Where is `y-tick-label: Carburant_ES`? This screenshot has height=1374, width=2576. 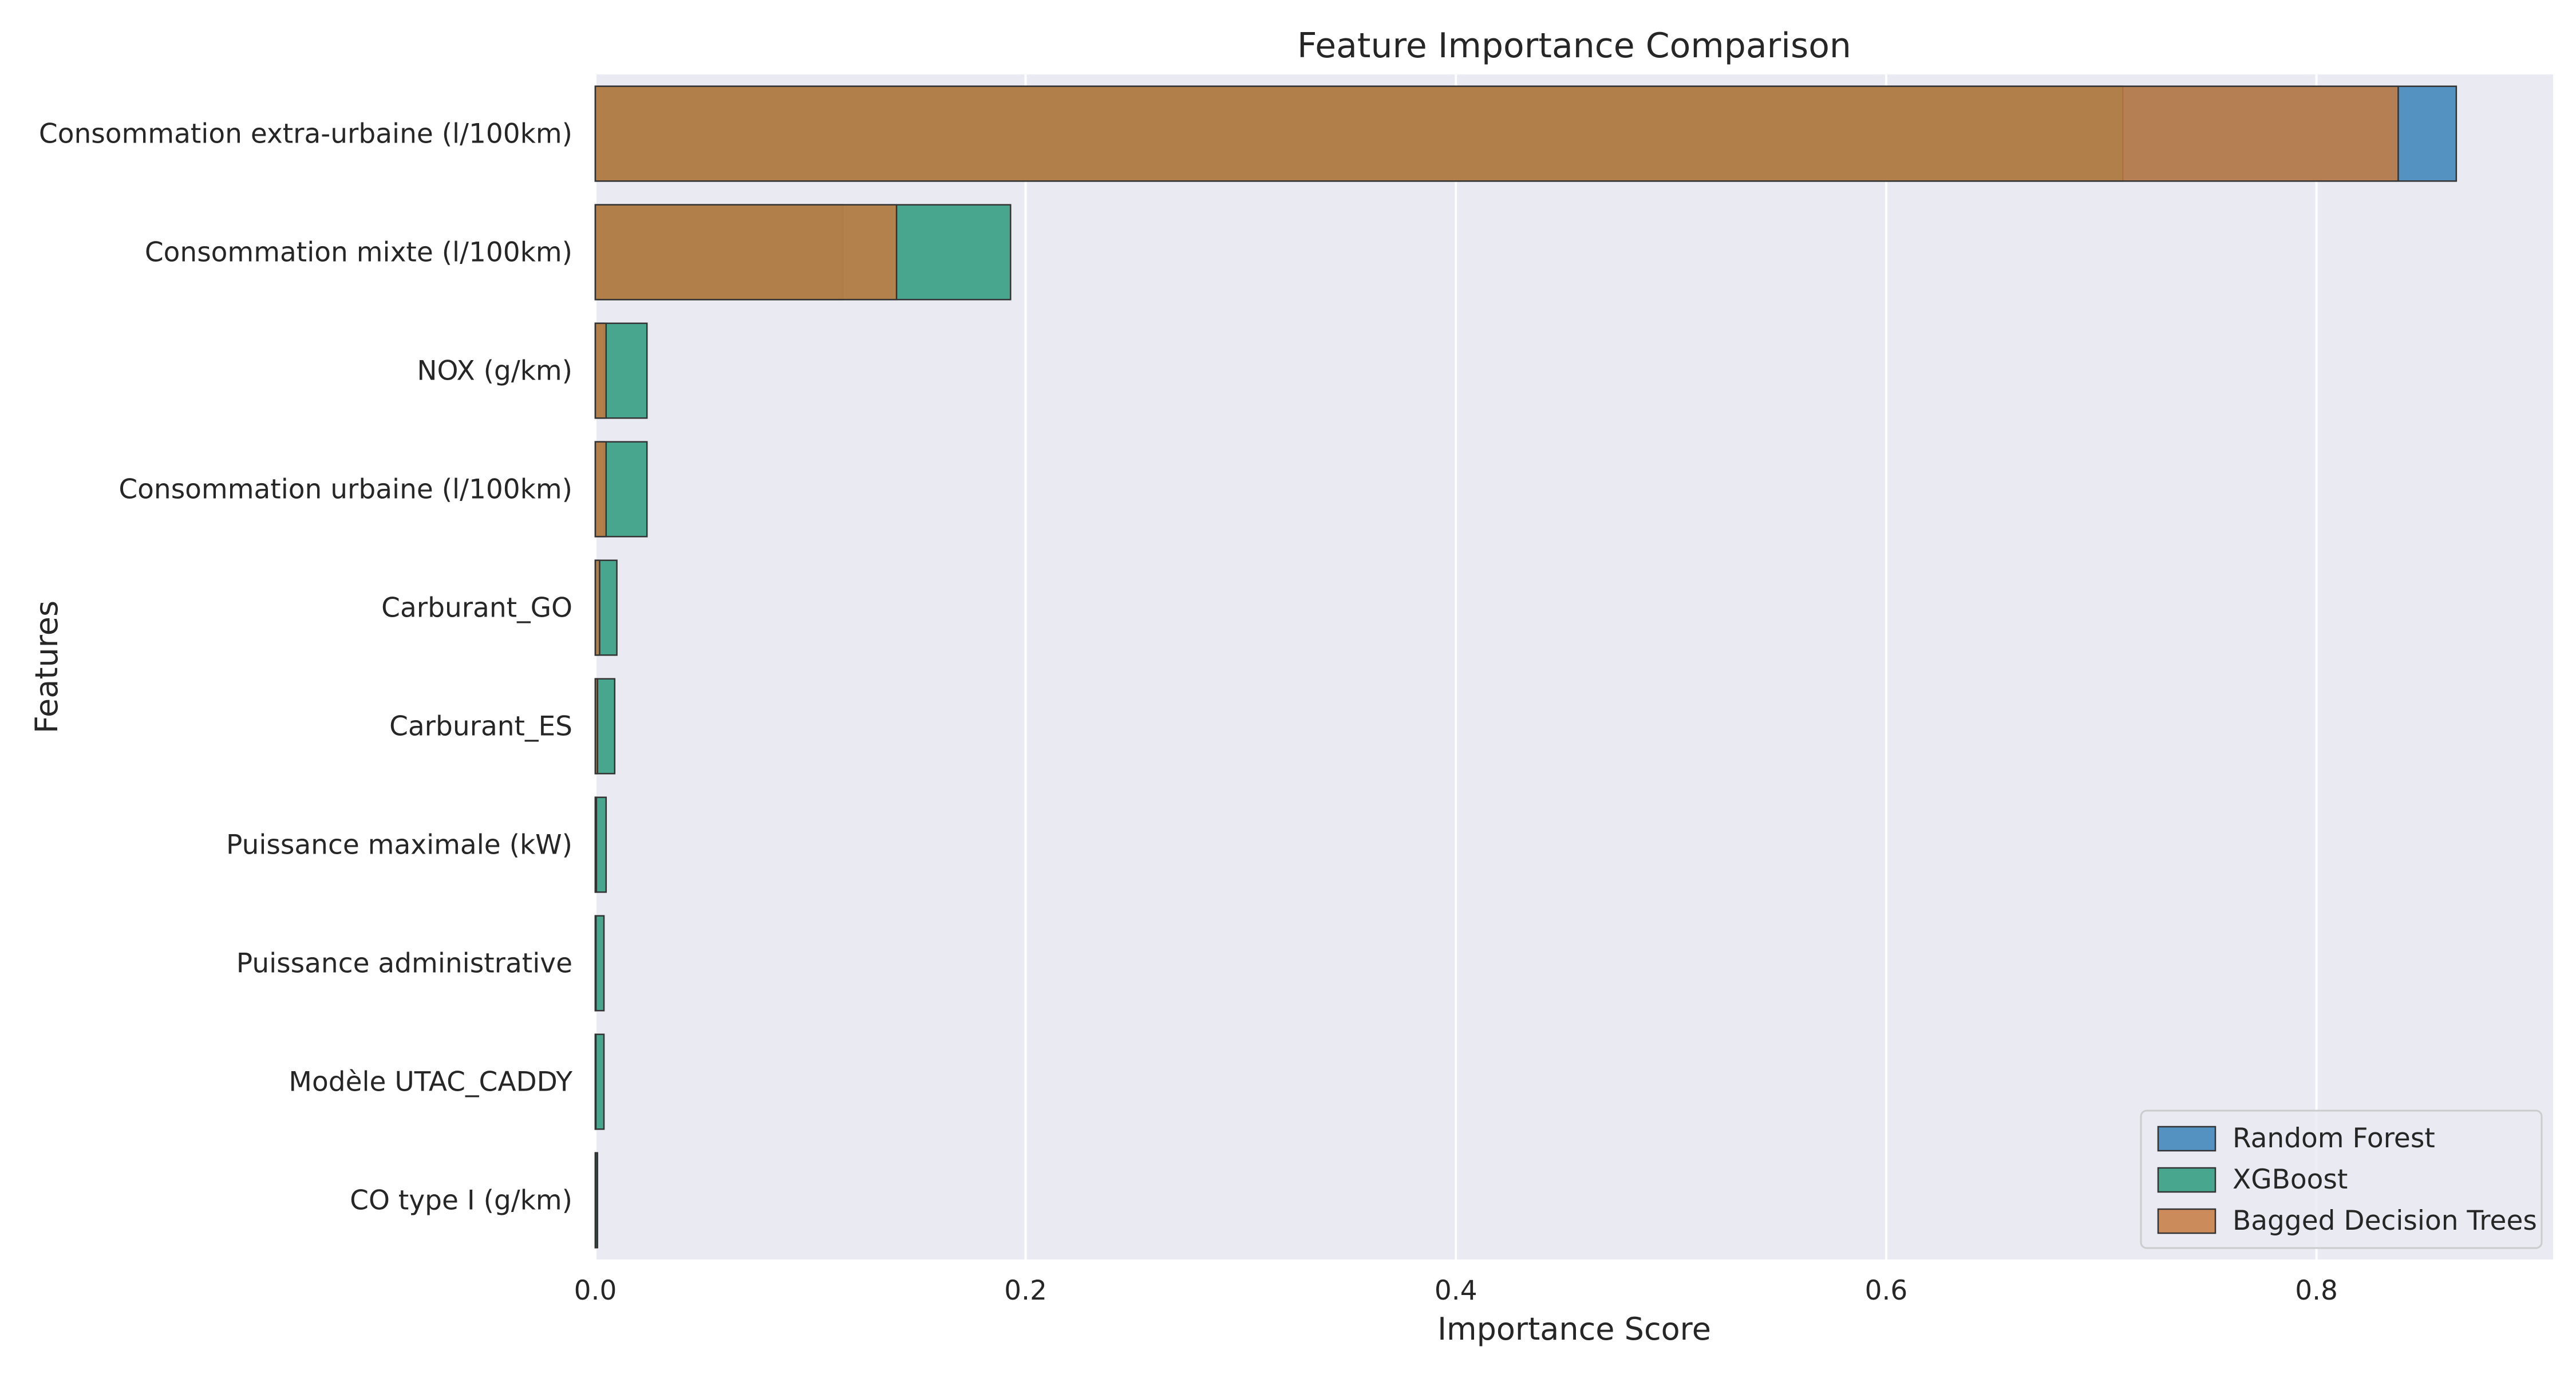 y-tick-label: Carburant_ES is located at coordinates (480, 727).